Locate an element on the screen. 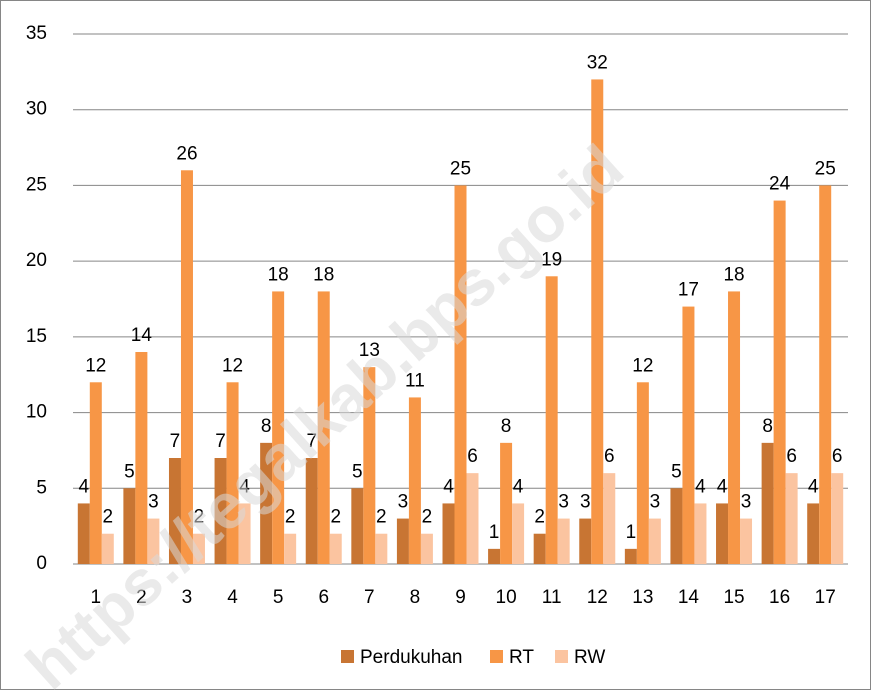 The width and height of the screenshot is (872, 691). data-label: 7 is located at coordinates (311, 441).